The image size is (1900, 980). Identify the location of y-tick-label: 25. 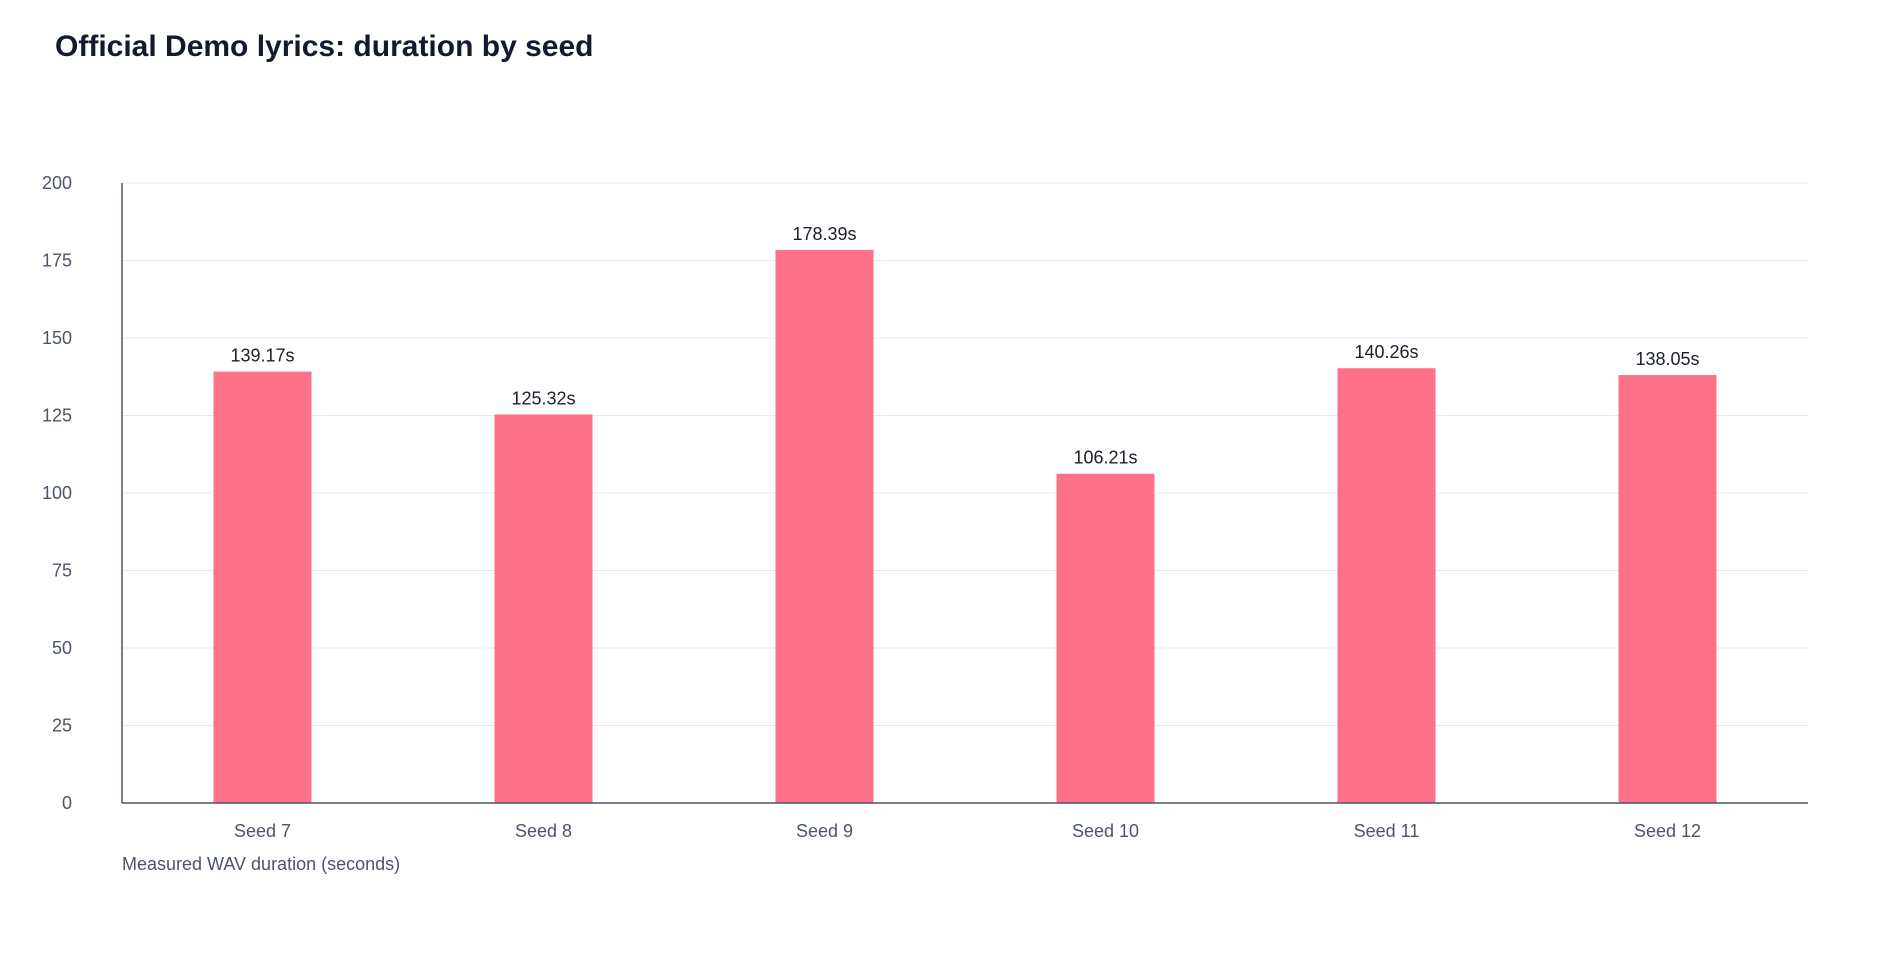
(62, 726).